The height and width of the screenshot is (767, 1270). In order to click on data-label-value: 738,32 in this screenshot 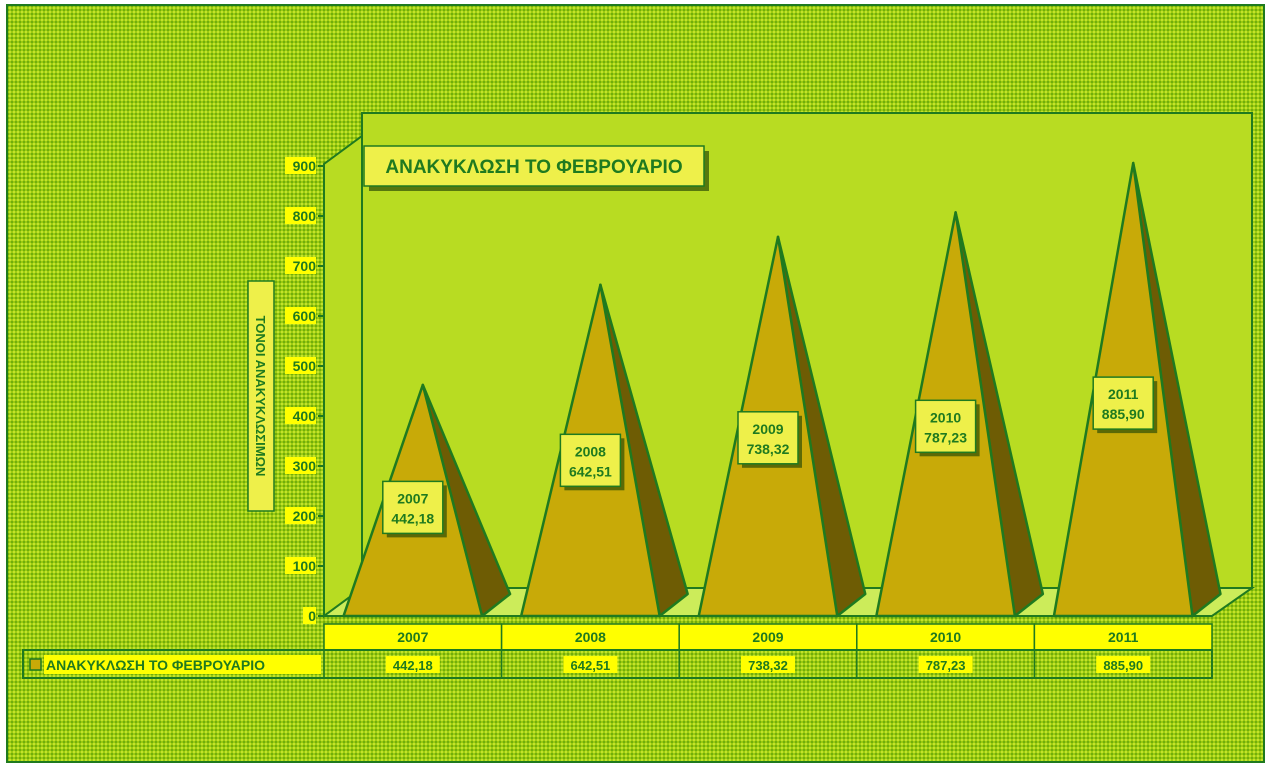, I will do `click(768, 449)`.